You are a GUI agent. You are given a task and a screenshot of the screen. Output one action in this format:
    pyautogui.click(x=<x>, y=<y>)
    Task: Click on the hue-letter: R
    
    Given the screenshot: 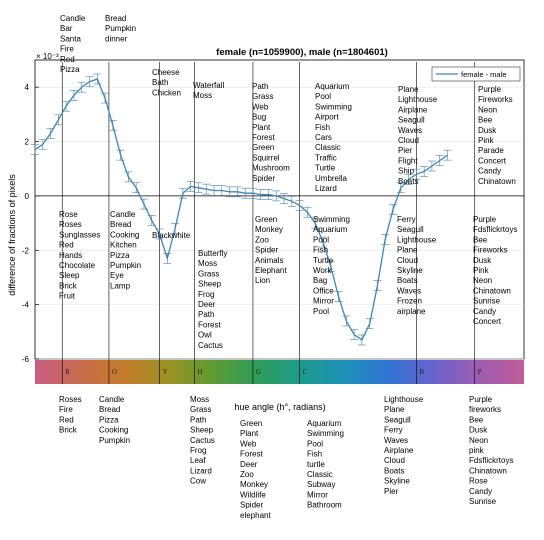 What is the action you would take?
    pyautogui.click(x=67, y=372)
    